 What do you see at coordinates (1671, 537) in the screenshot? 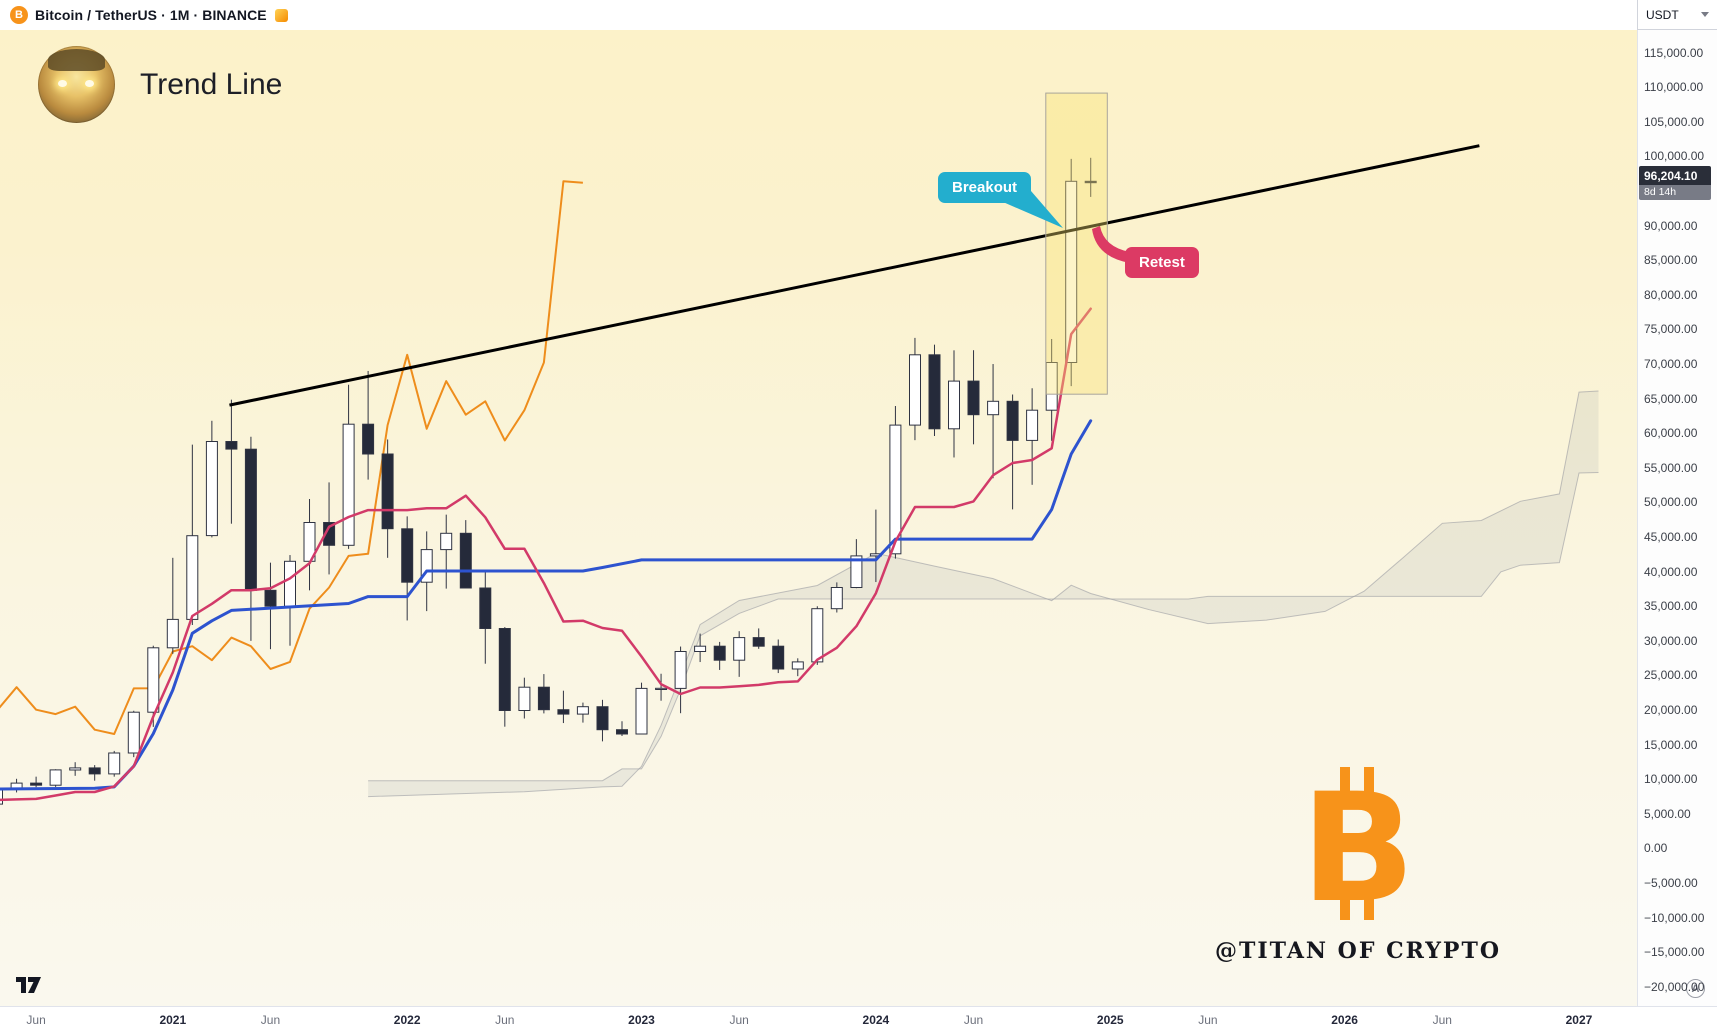
I see `y-axis-tick: 45,000.00` at bounding box center [1671, 537].